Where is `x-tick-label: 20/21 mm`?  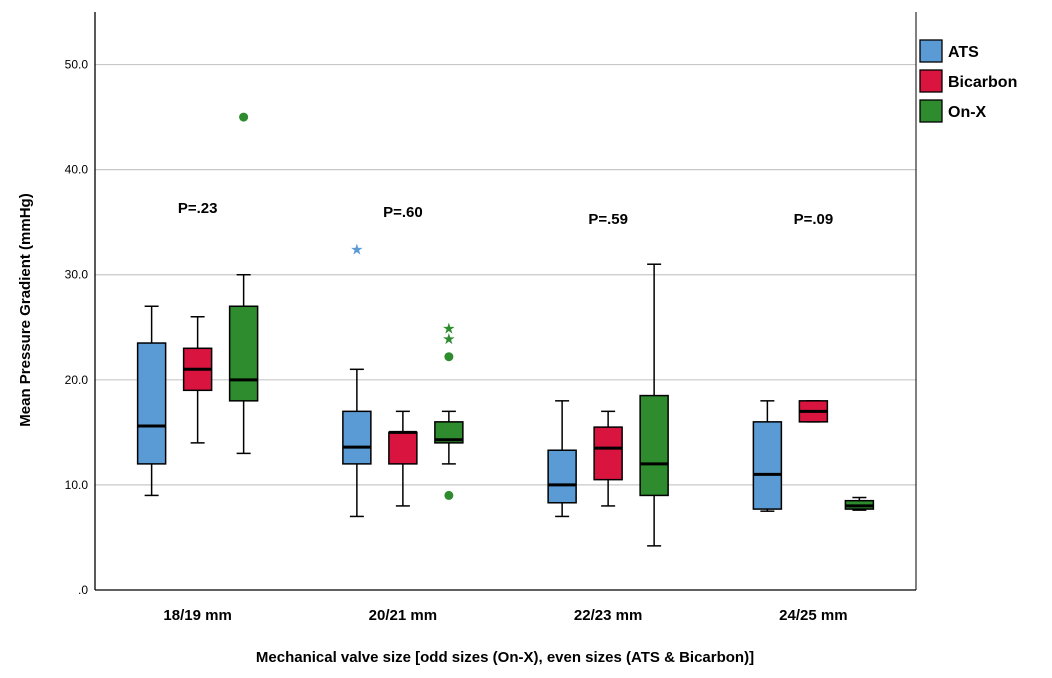 x-tick-label: 20/21 mm is located at coordinates (403, 615).